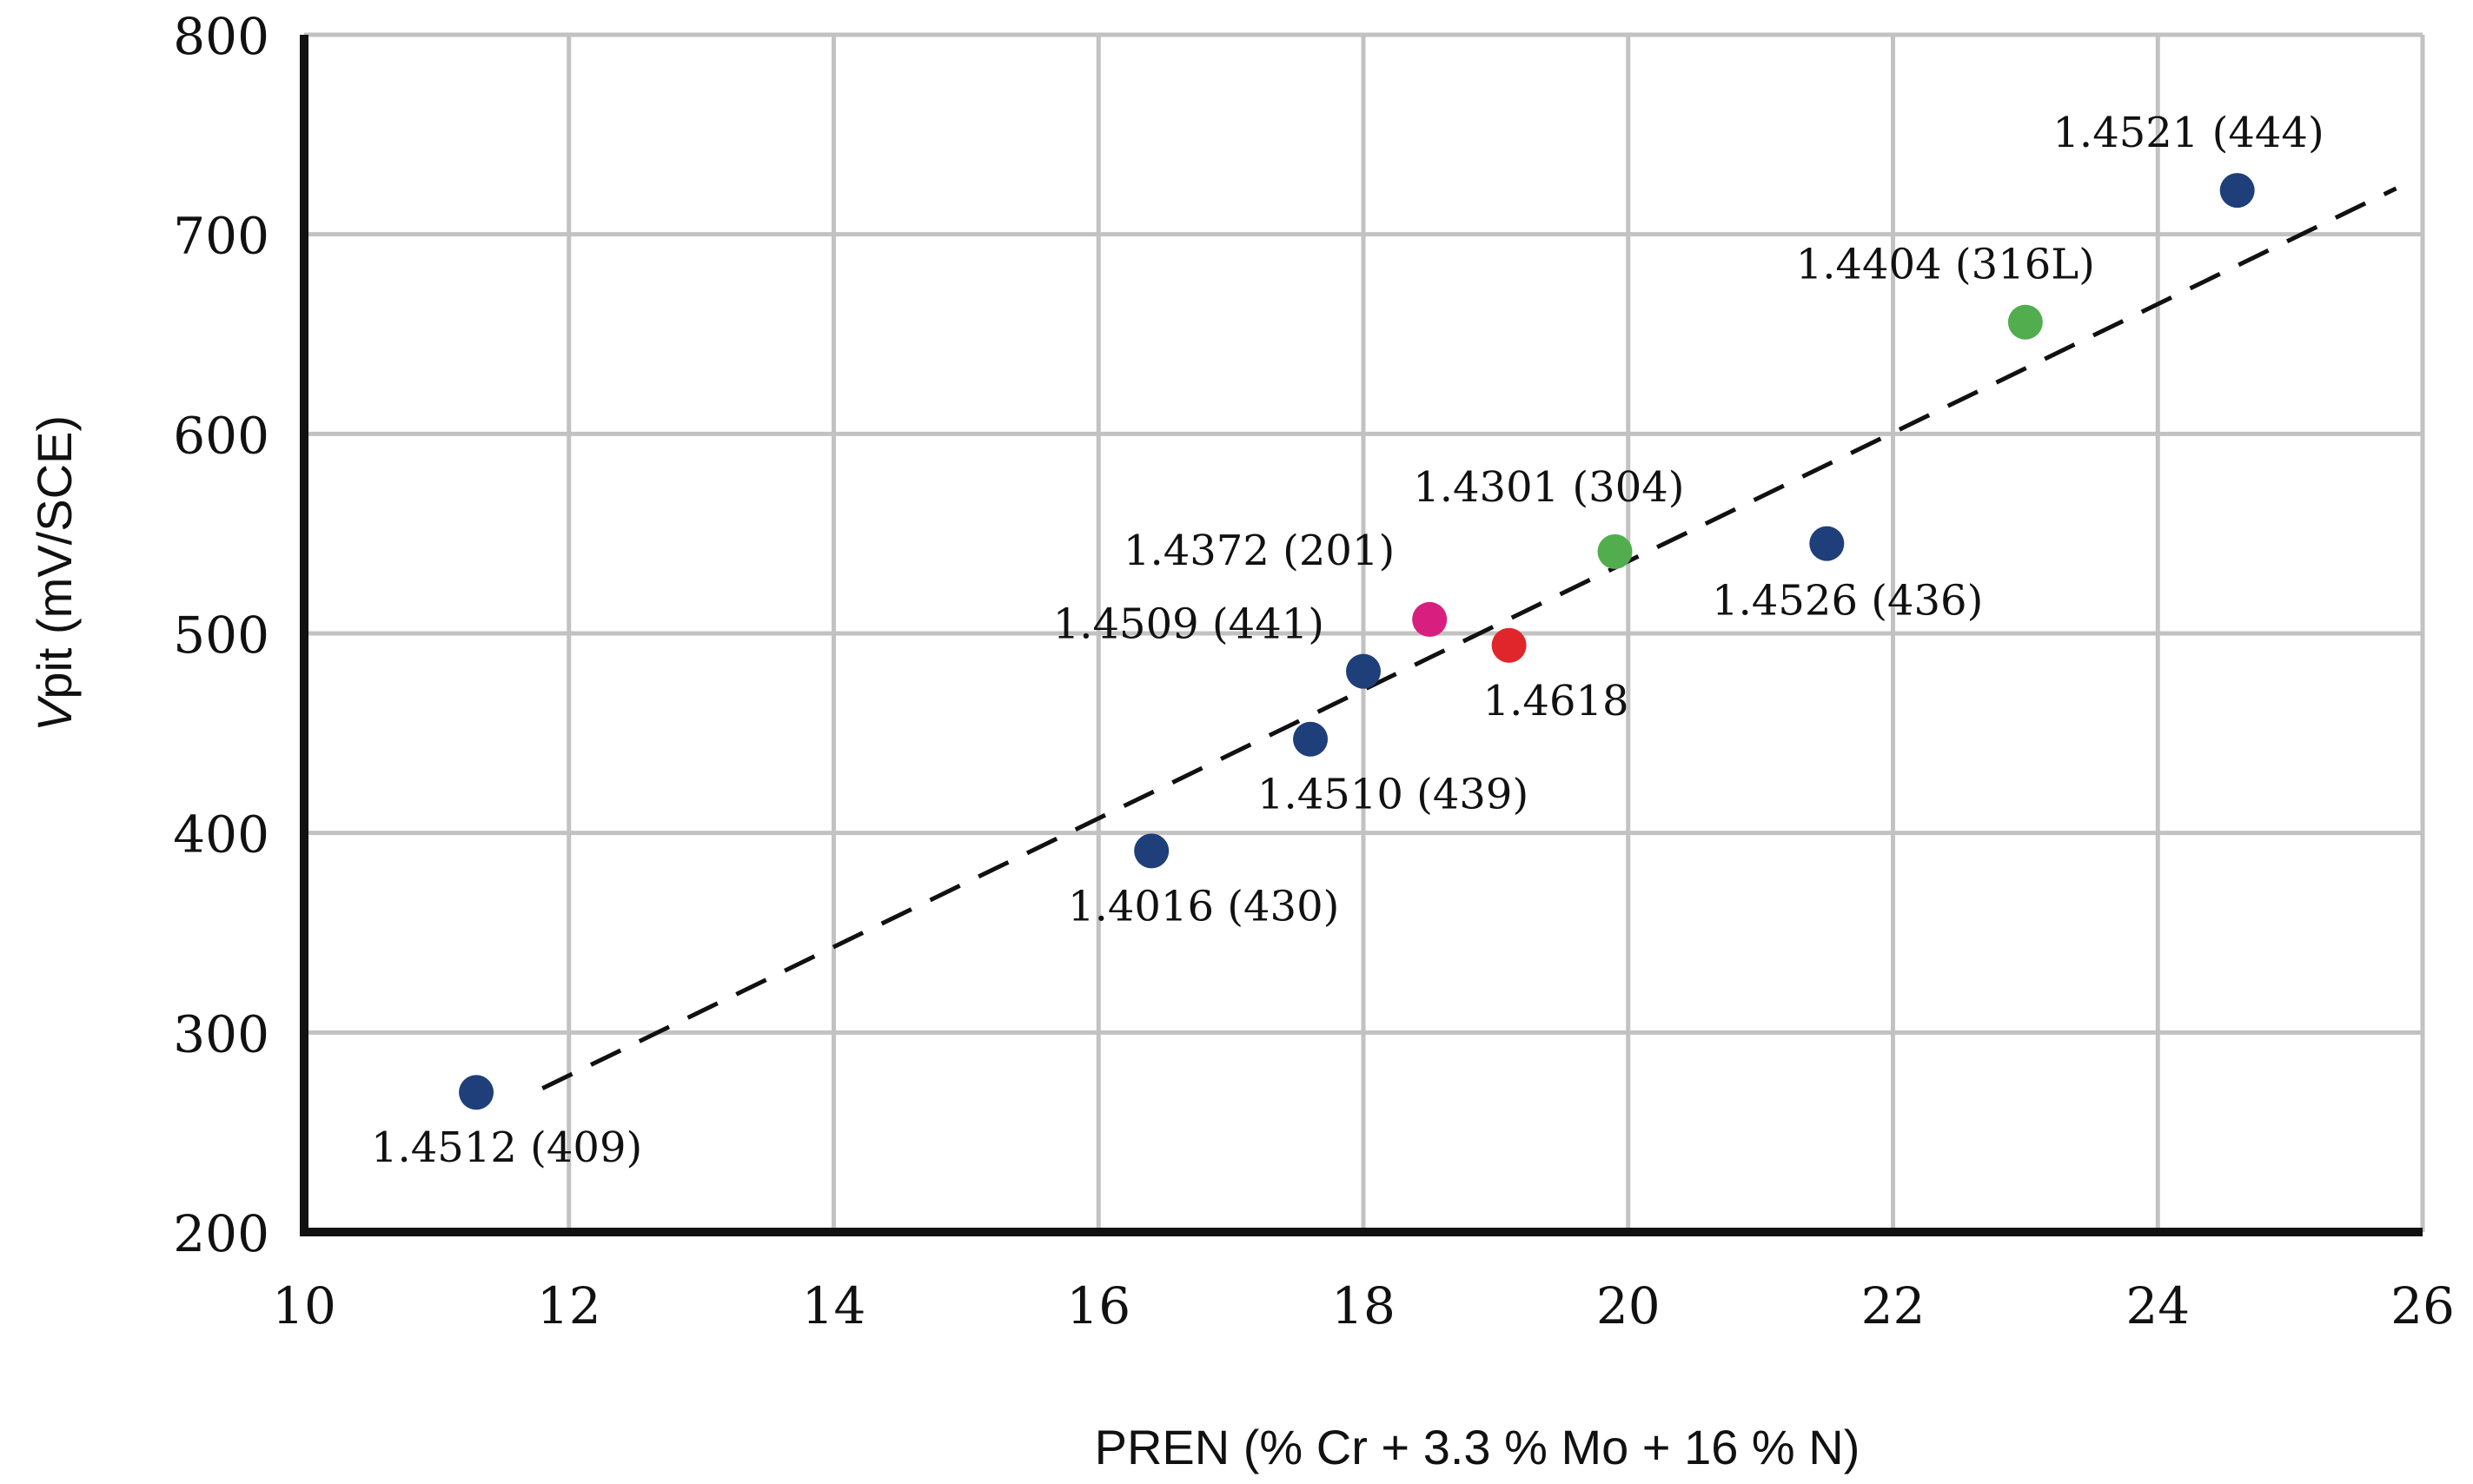 The width and height of the screenshot is (2473, 1484). Describe the element at coordinates (1260, 551) in the screenshot. I see `point-label: 1.4372 (201)` at that location.